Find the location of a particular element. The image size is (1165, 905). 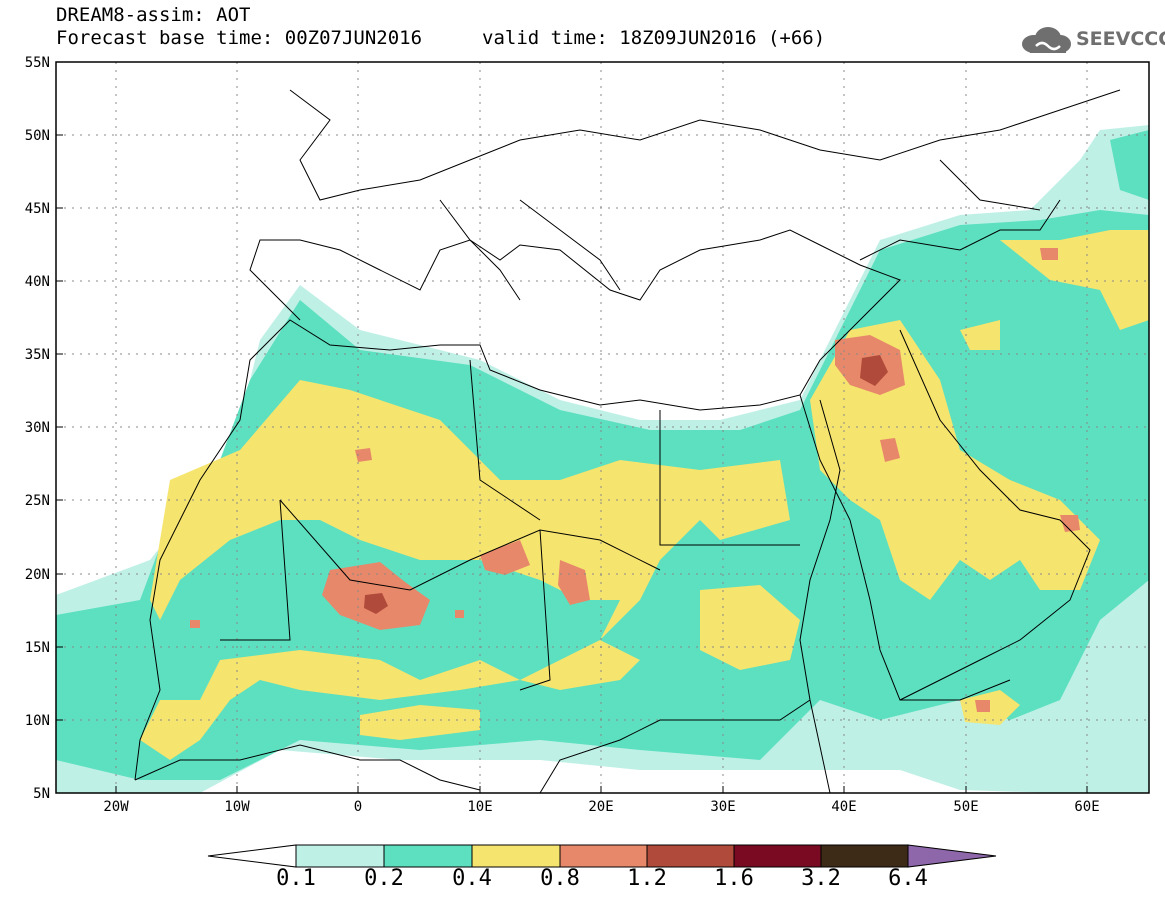

lat-tick-label: 25N is located at coordinates (37, 501).